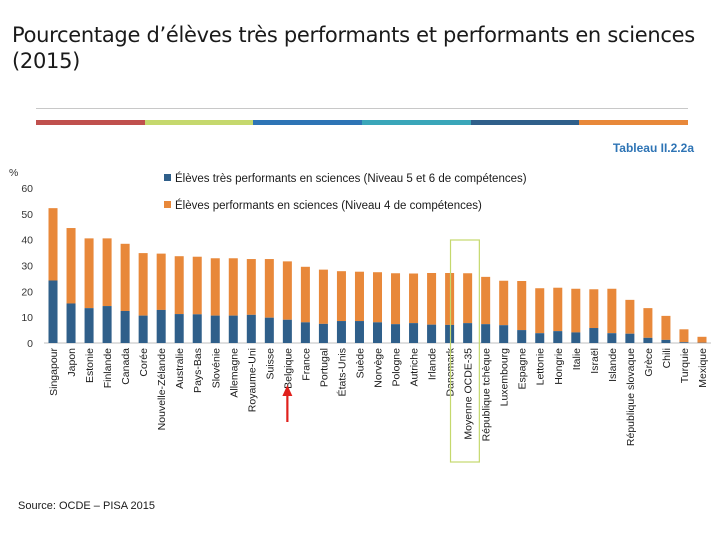  Describe the element at coordinates (234, 373) in the screenshot. I see `category-label: Allemagne` at that location.